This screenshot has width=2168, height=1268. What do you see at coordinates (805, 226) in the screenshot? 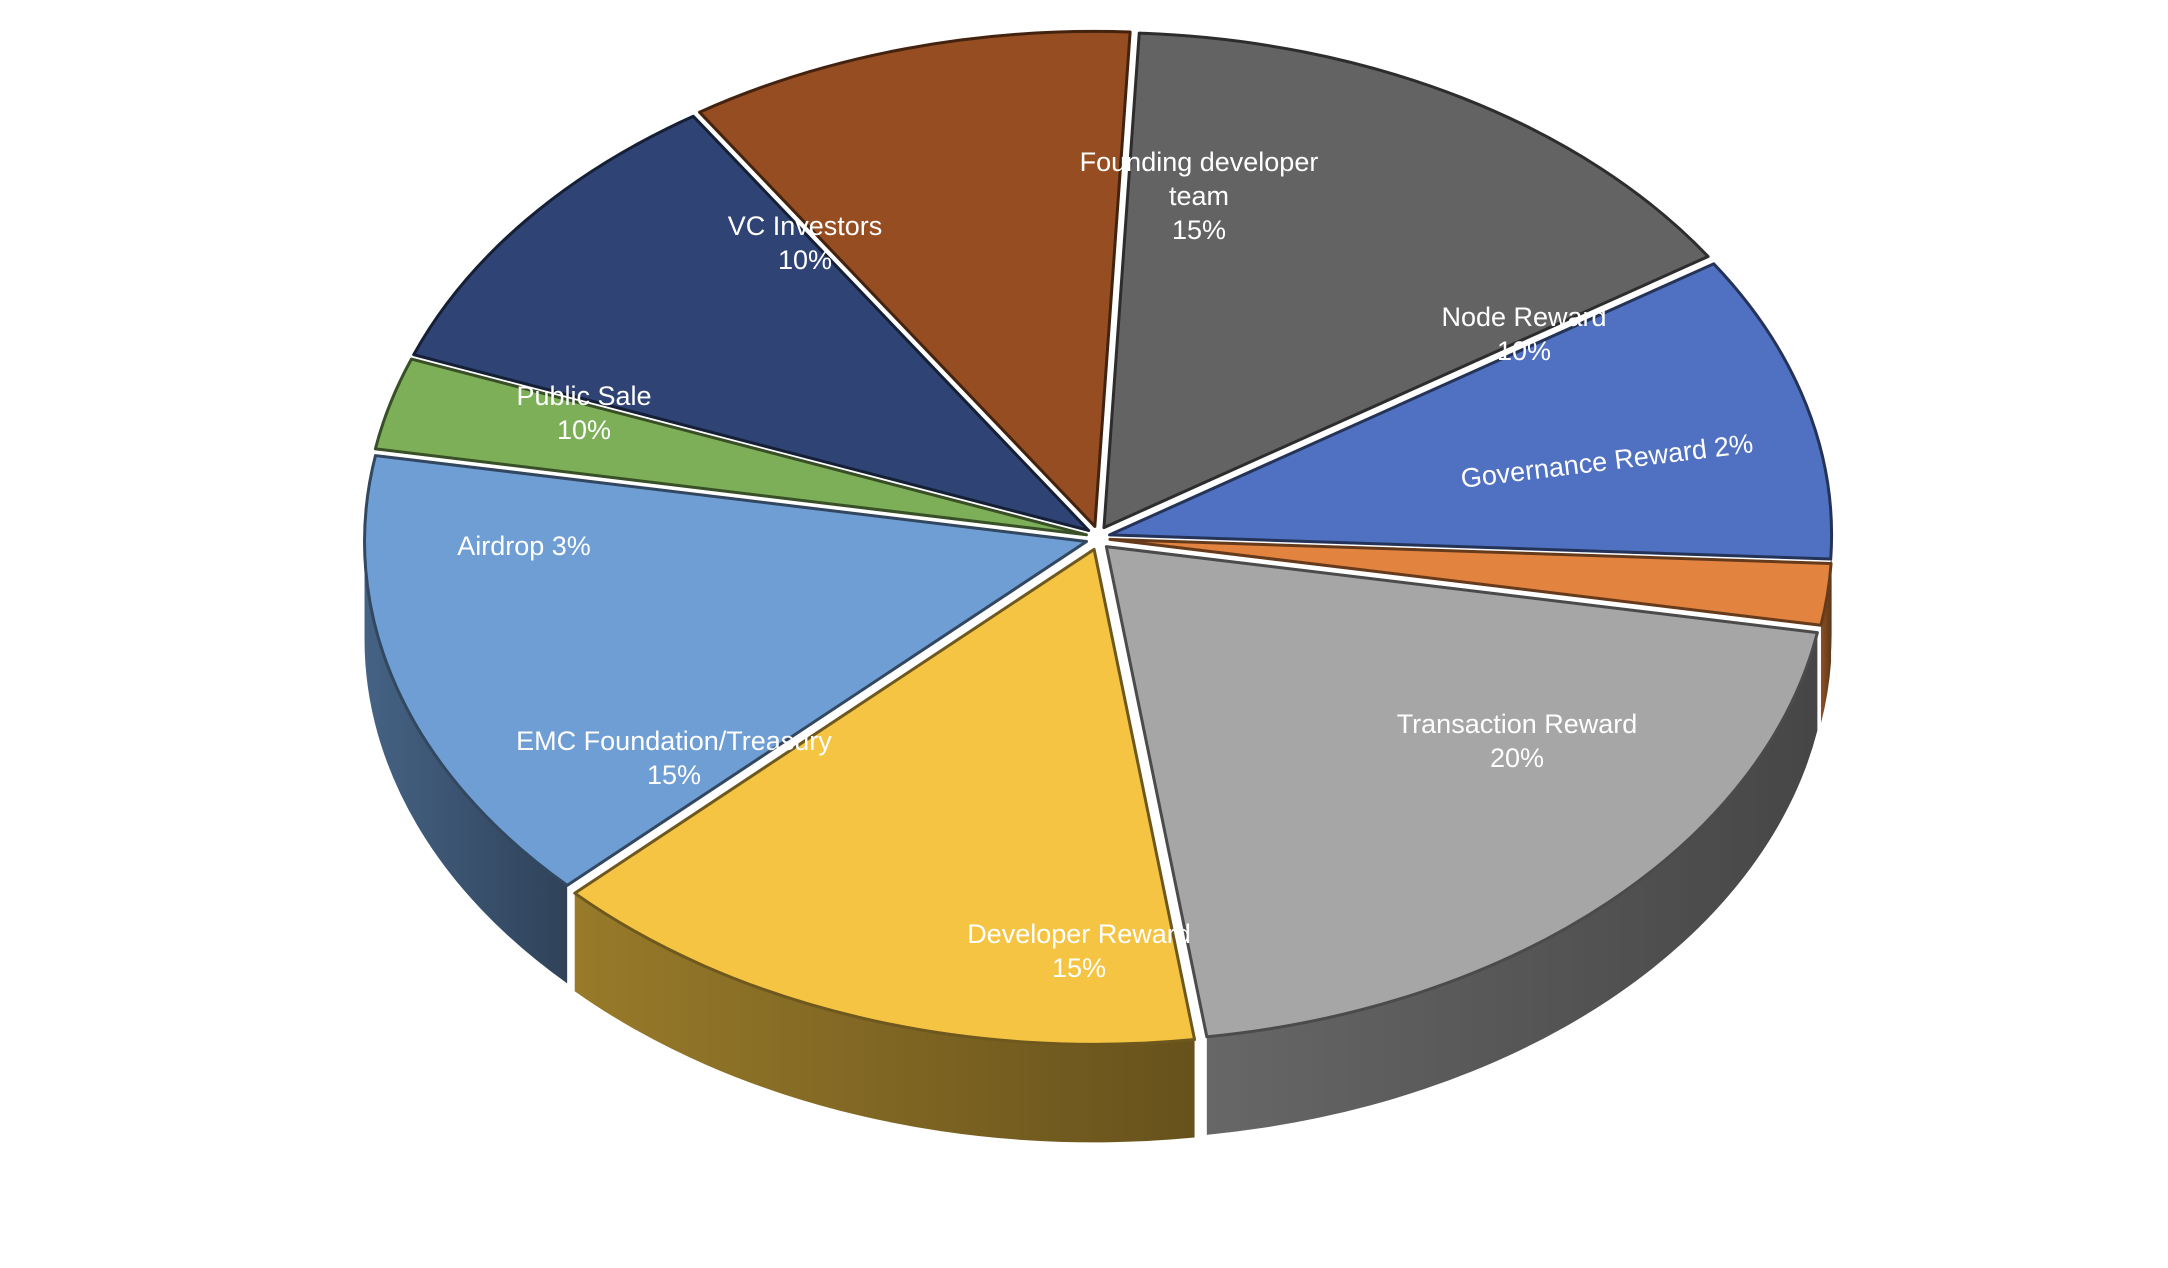
I see `slice-label-text: VC Investors` at bounding box center [805, 226].